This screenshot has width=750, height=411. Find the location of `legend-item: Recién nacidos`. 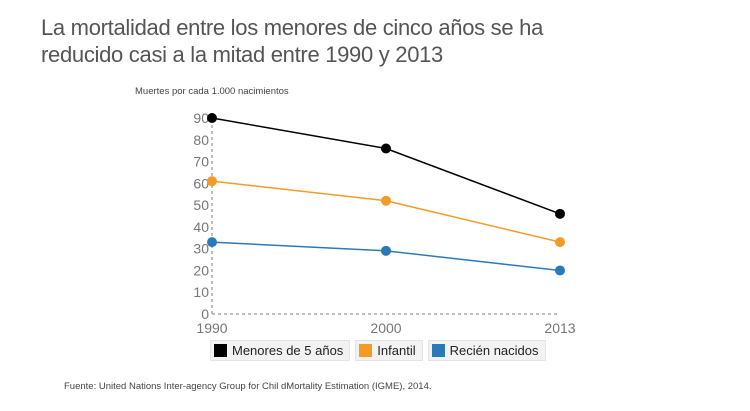

legend-item: Recién nacidos is located at coordinates (486, 350).